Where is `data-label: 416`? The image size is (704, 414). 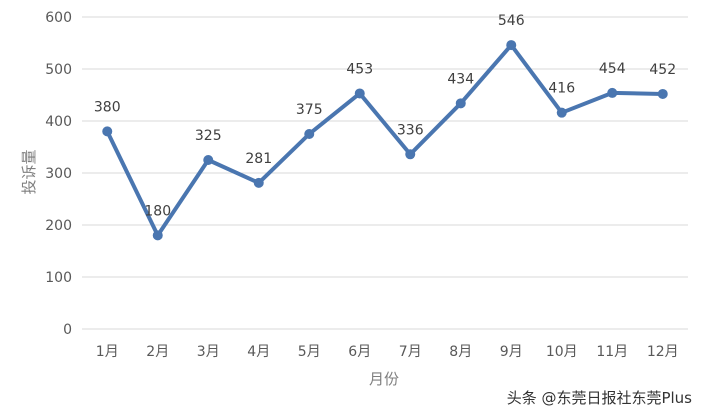 data-label: 416 is located at coordinates (561, 89).